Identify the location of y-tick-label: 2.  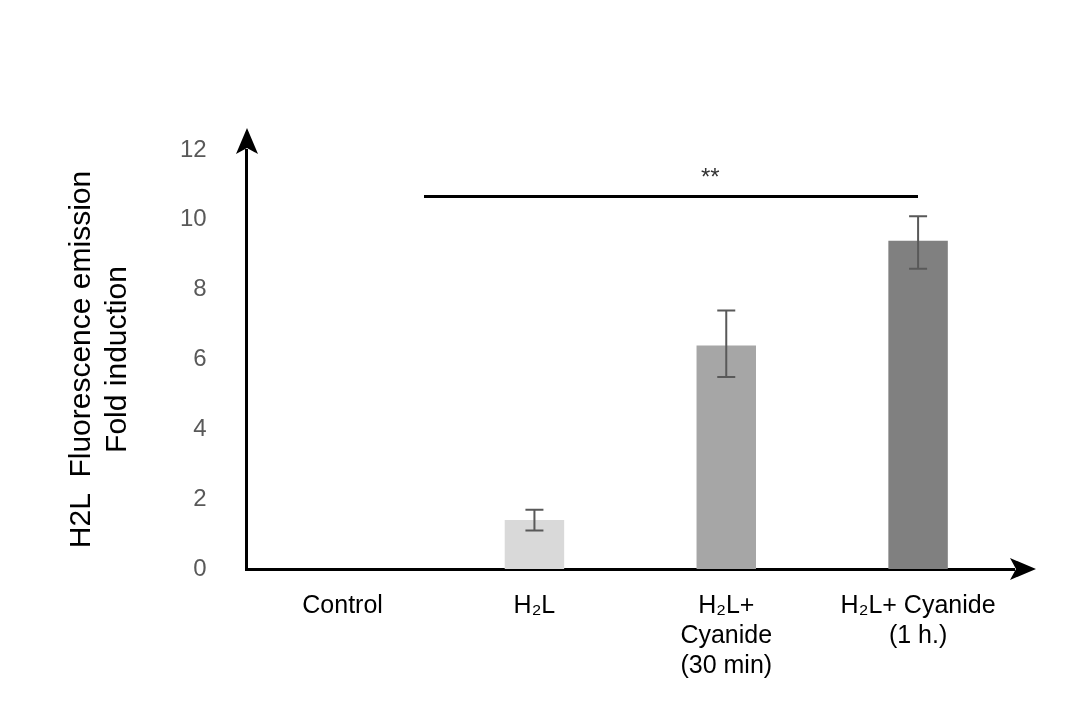
(200, 497).